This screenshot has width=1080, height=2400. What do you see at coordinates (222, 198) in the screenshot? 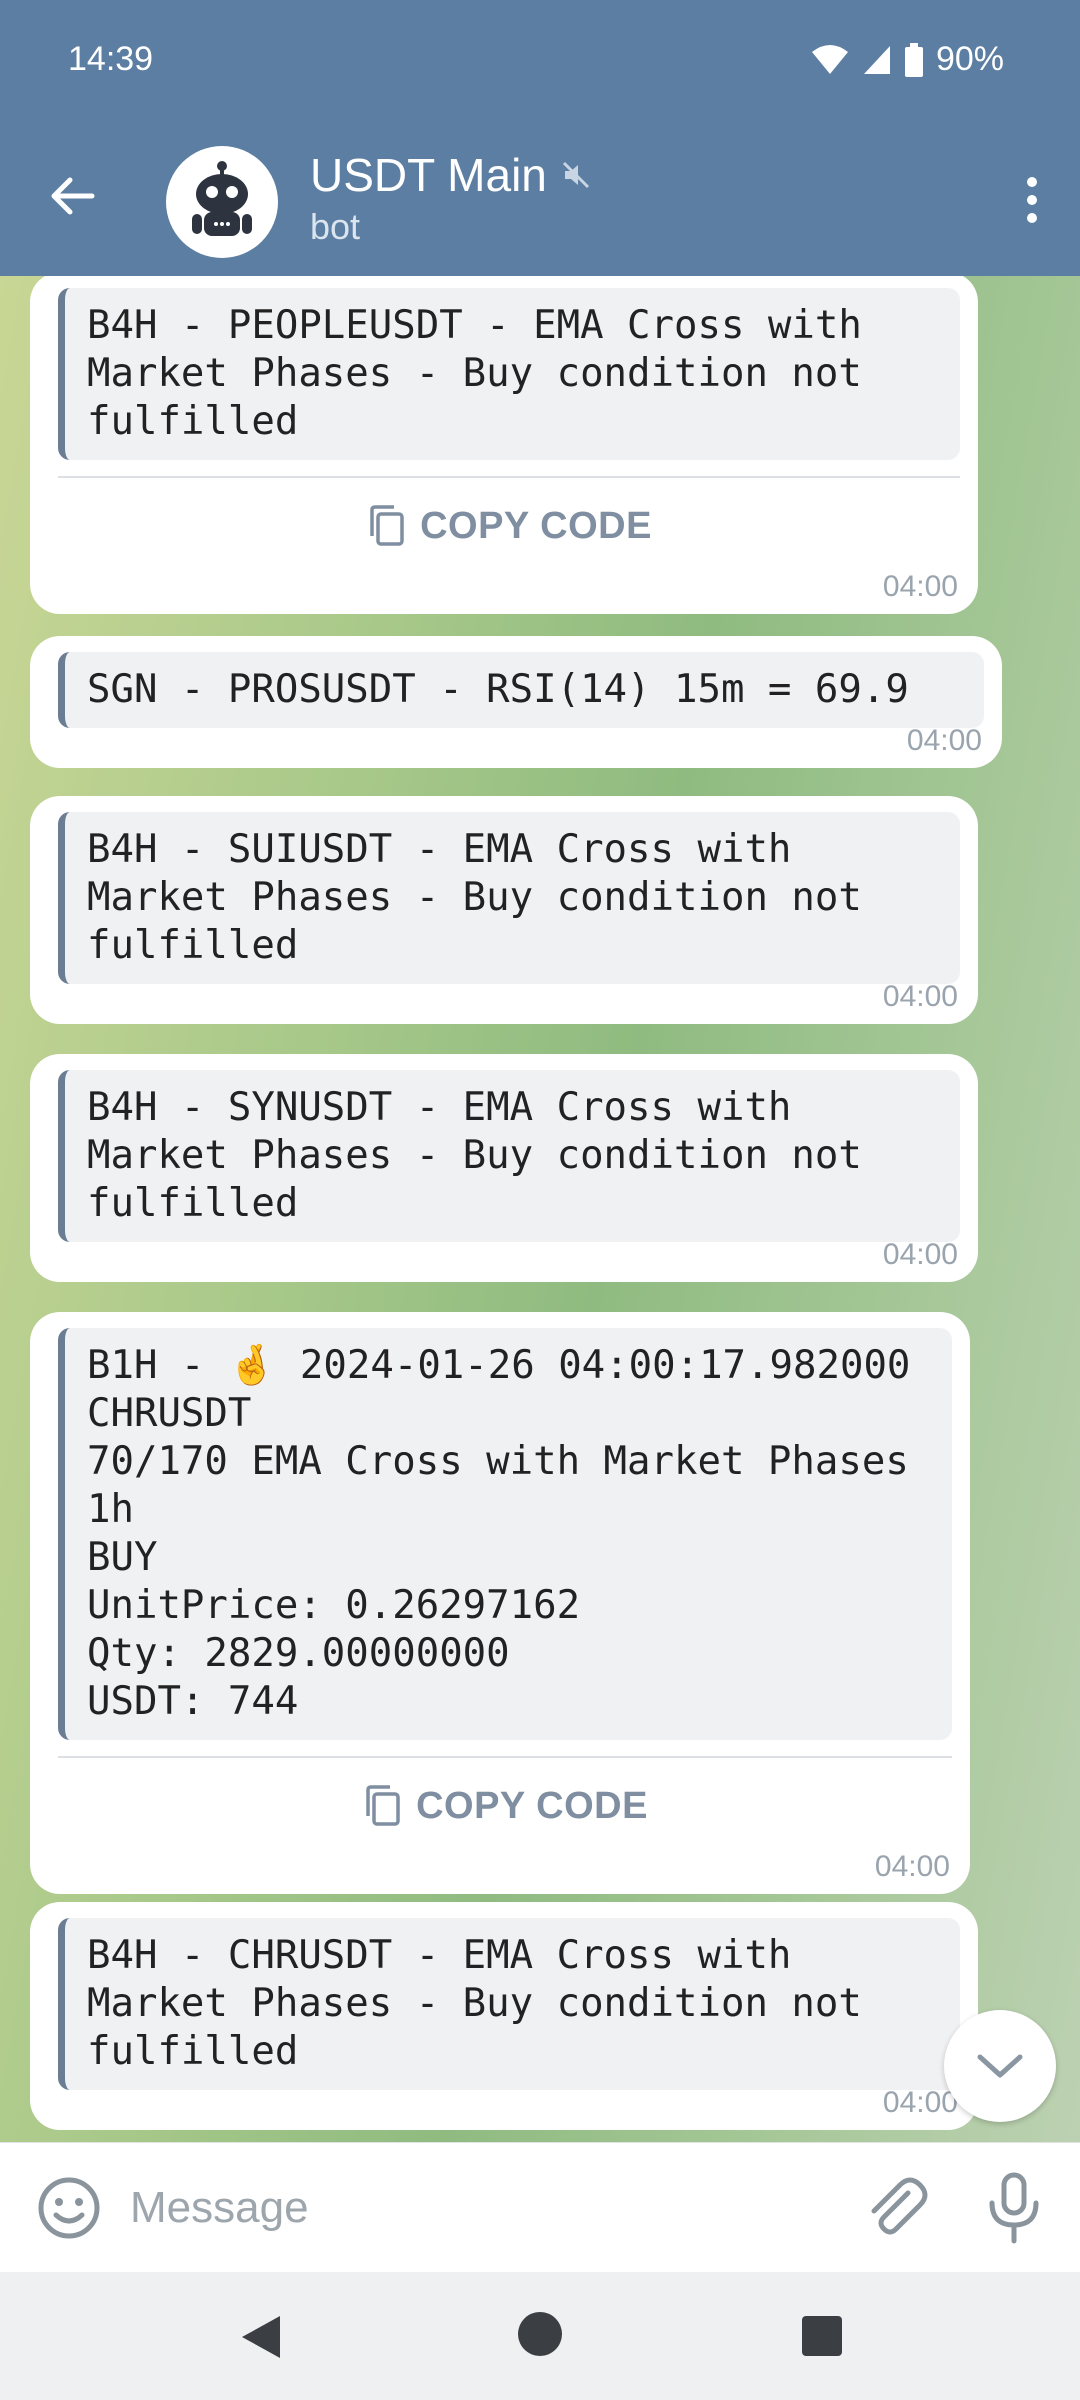
I see `robot-icon` at bounding box center [222, 198].